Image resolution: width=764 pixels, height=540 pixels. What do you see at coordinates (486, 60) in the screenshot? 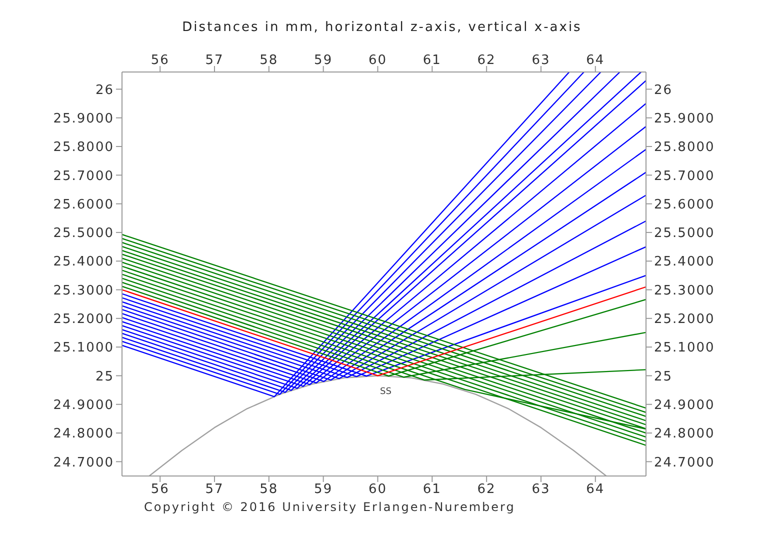
I see `x-tick-label: 62` at bounding box center [486, 60].